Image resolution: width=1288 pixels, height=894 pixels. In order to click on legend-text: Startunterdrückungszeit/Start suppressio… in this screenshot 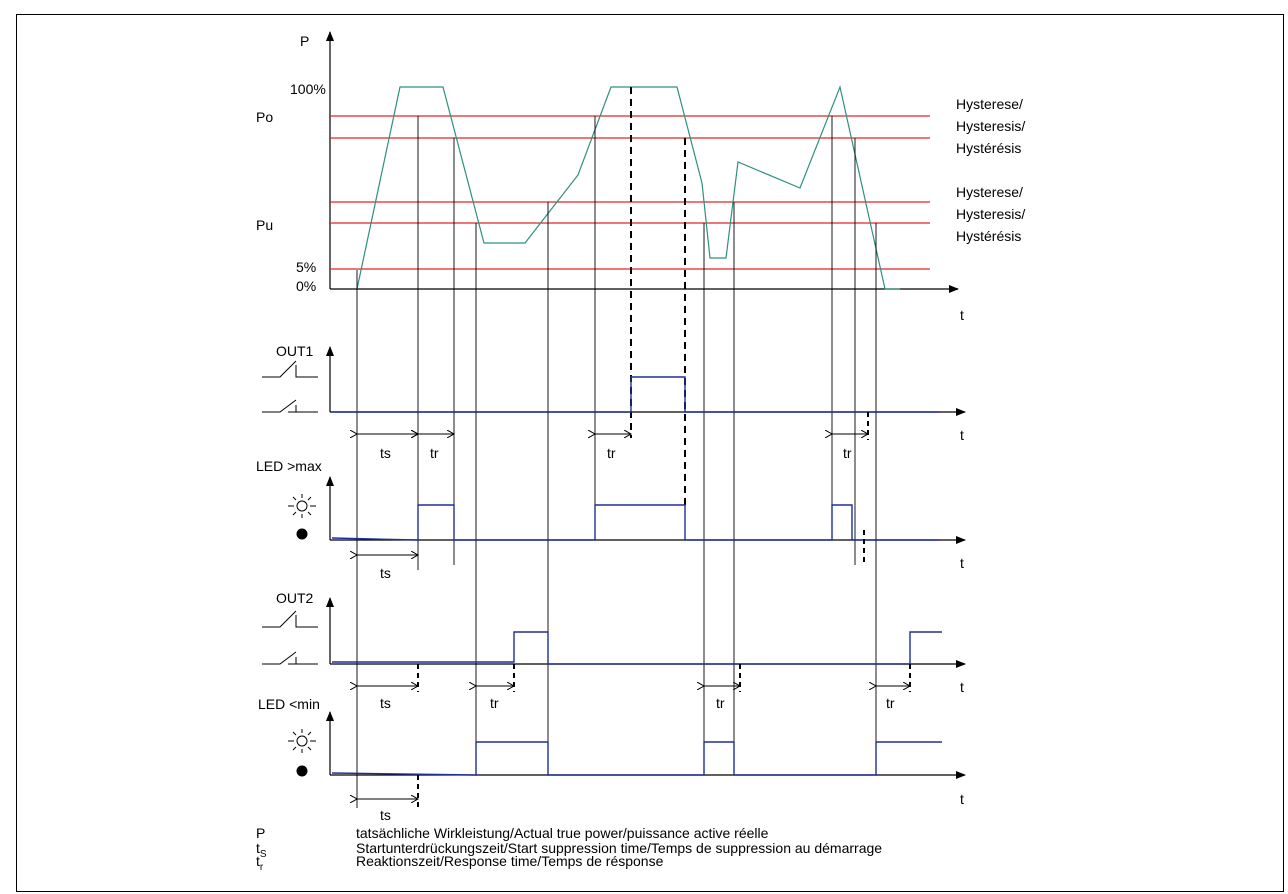, I will do `click(619, 848)`.